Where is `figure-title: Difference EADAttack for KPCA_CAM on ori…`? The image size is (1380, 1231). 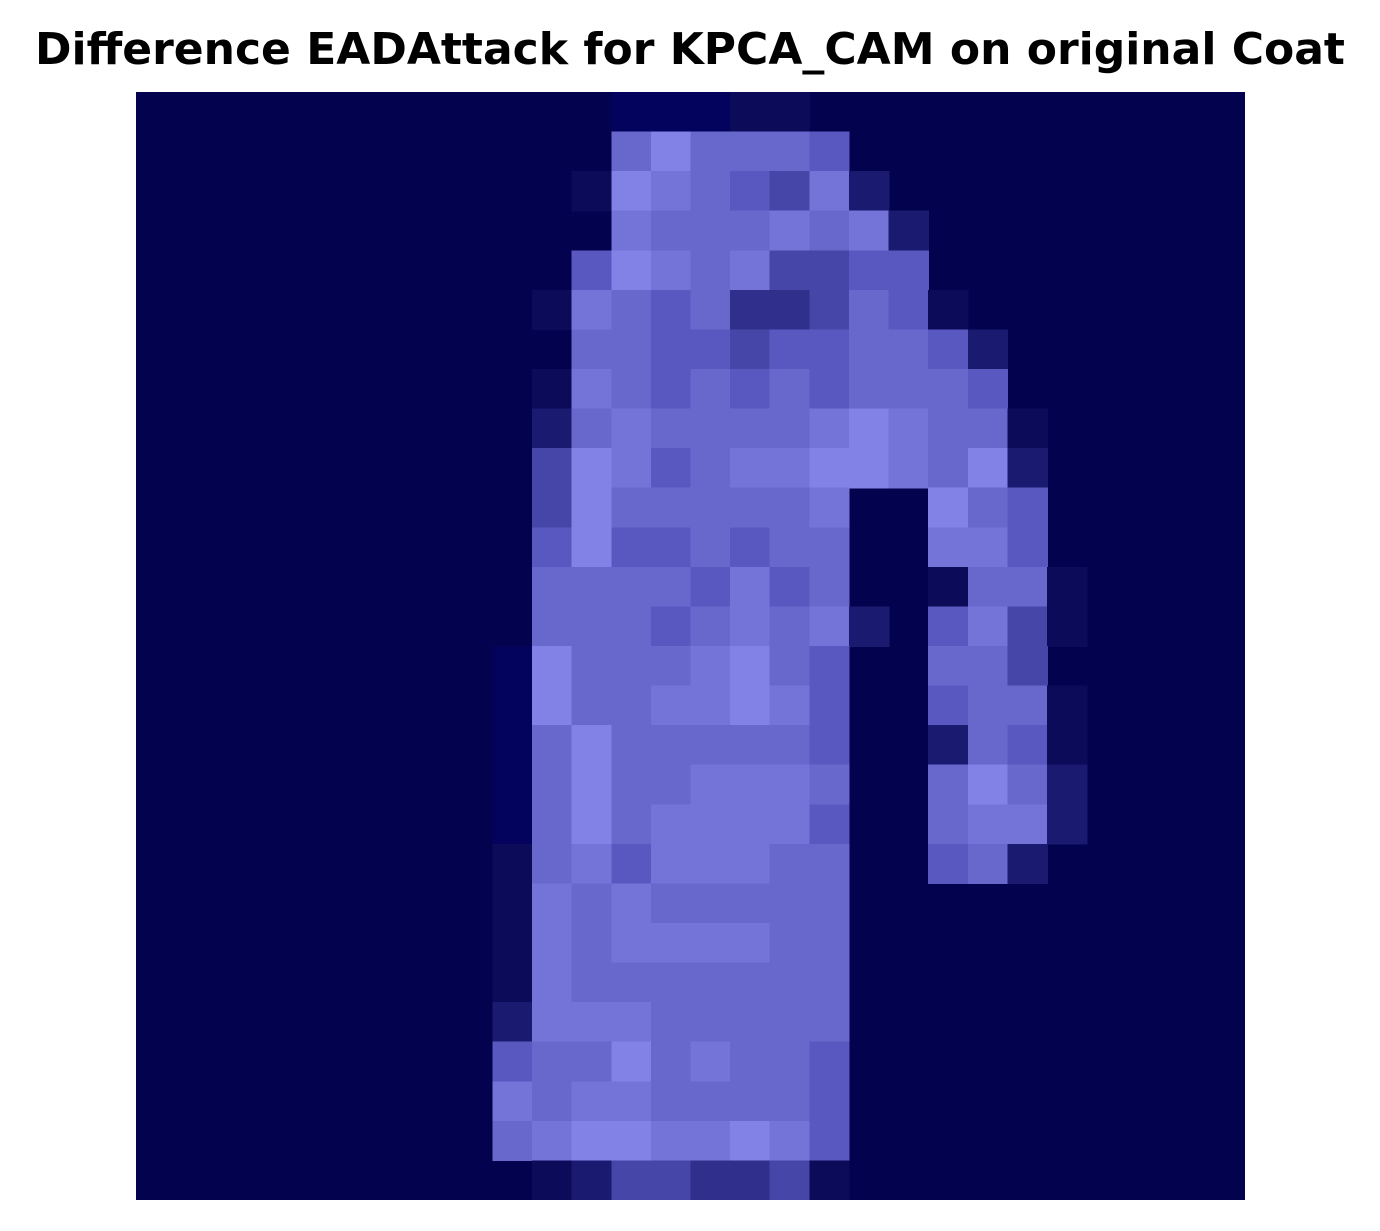 figure-title: Difference EADAttack for KPCA_CAM on ori… is located at coordinates (690, 49).